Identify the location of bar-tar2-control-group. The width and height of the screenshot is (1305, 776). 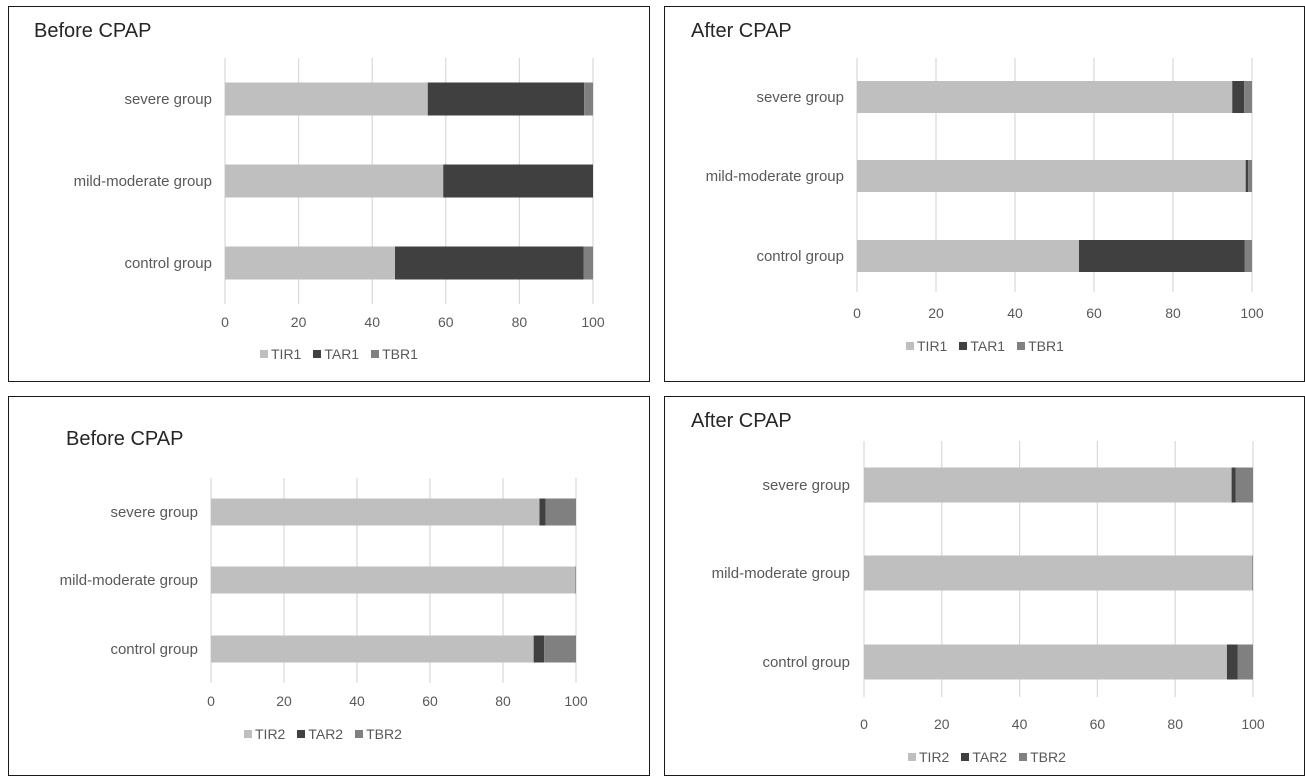
(1232, 662).